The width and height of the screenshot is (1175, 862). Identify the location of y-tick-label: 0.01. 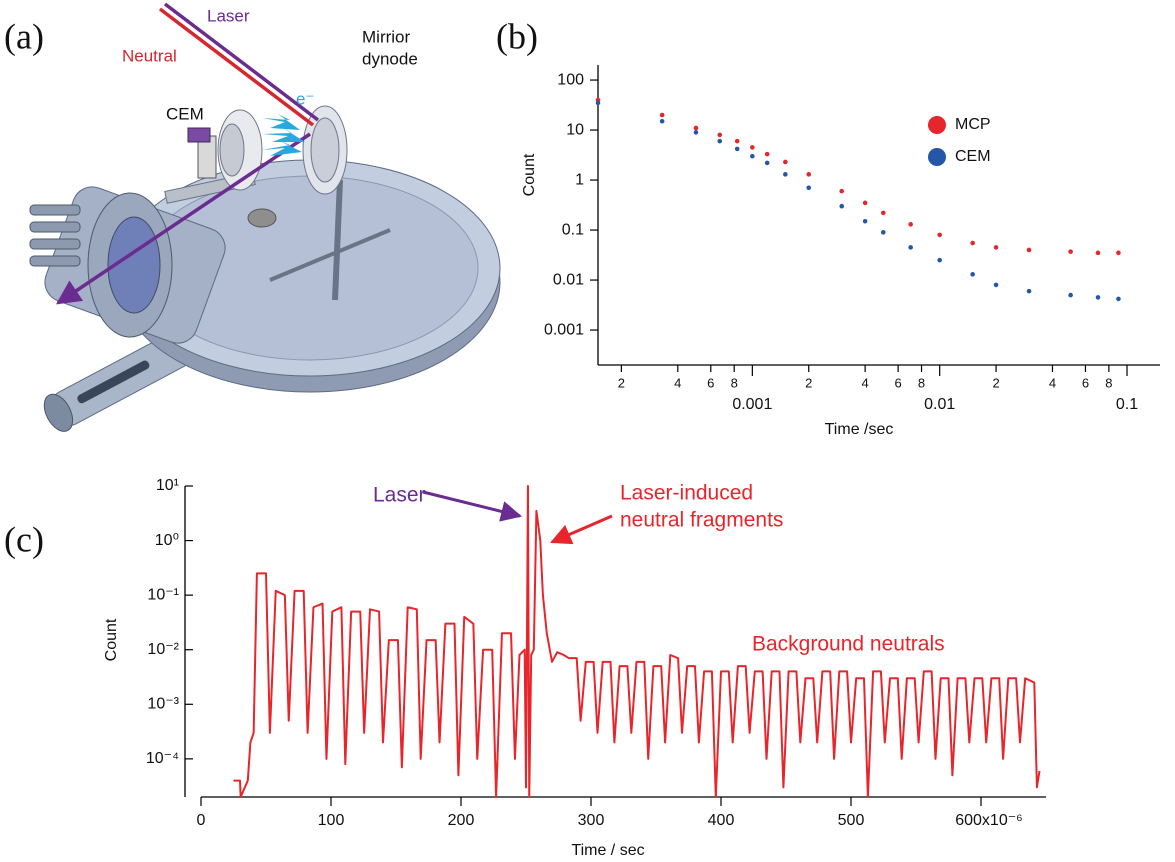
(568, 279).